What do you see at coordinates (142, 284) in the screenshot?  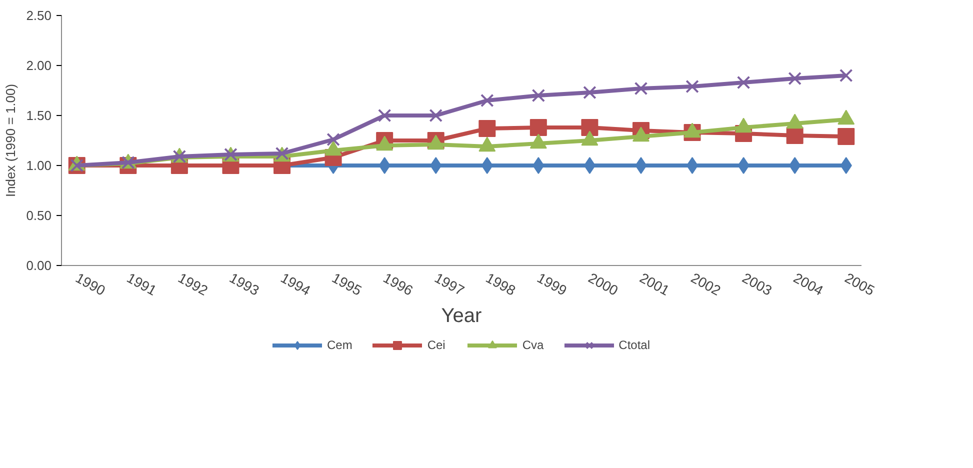 I see `x-tick-label: 1991` at bounding box center [142, 284].